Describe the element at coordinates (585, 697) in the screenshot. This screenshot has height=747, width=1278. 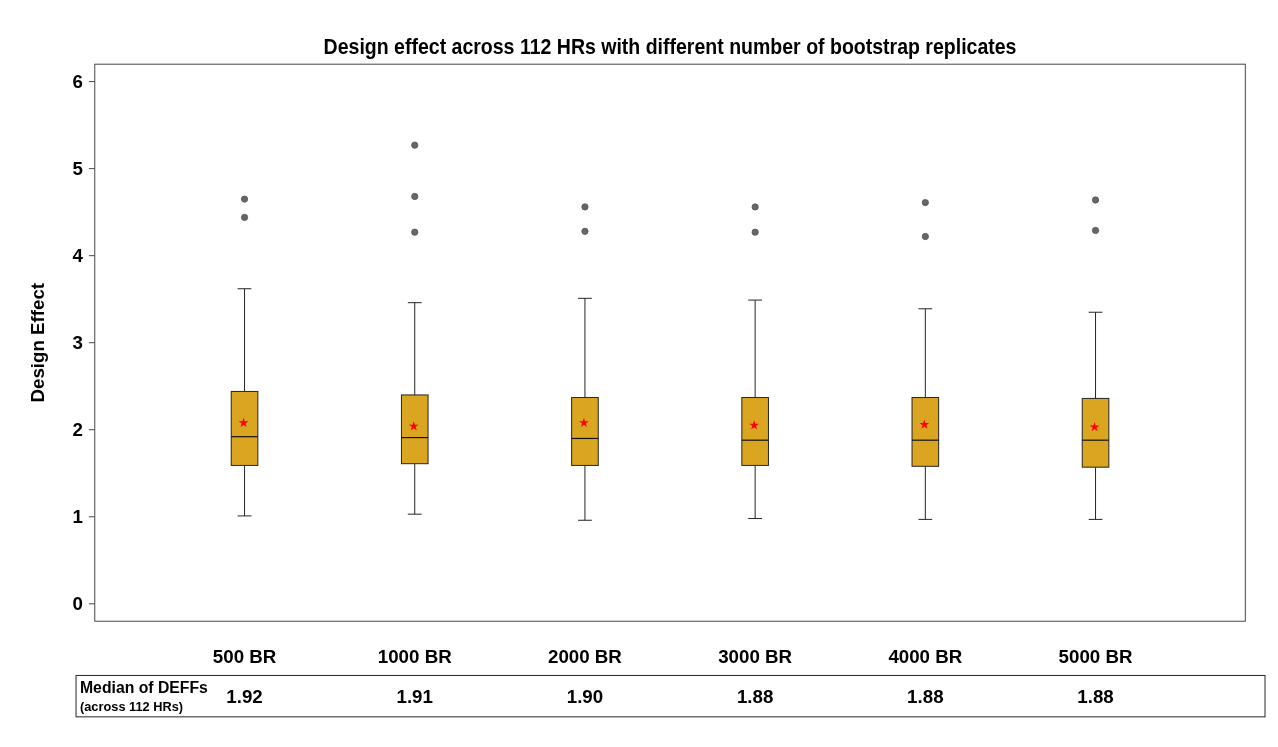
I see `text: 1.90` at that location.